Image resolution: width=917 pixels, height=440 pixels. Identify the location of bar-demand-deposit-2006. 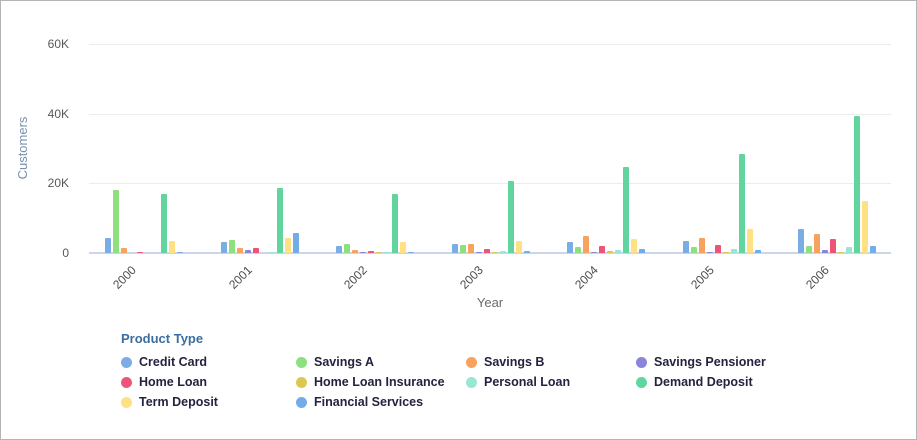
(857, 184).